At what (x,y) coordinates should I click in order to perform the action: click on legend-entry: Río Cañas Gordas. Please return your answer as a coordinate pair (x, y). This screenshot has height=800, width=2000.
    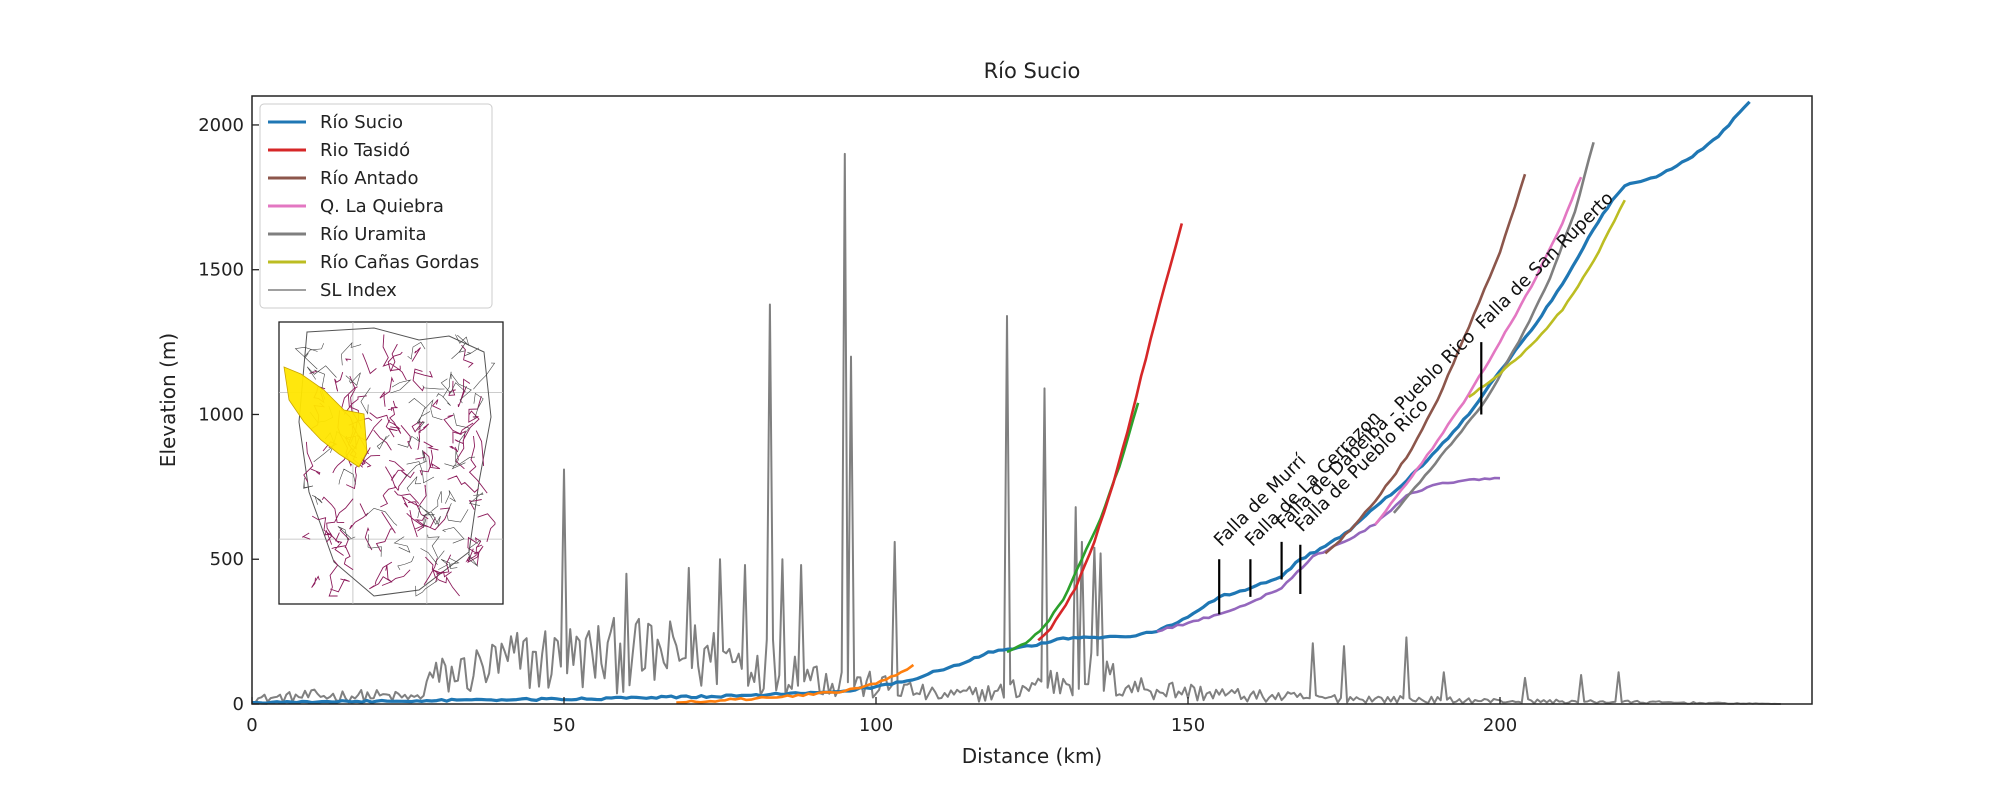
    Looking at the image, I should click on (399, 262).